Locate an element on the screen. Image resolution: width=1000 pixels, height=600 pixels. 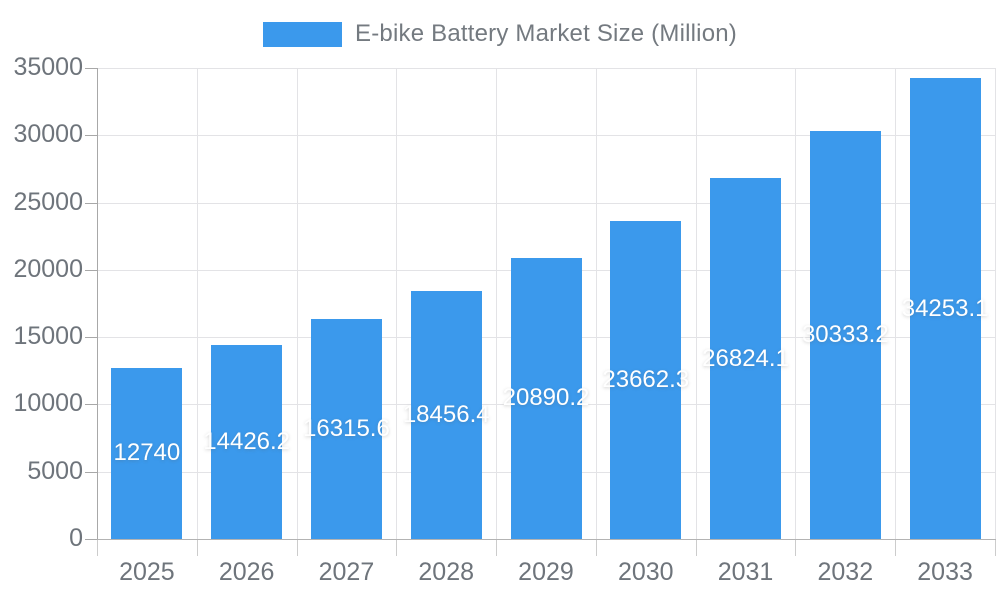
bar-value-label: 30333.2 is located at coordinates (845, 334).